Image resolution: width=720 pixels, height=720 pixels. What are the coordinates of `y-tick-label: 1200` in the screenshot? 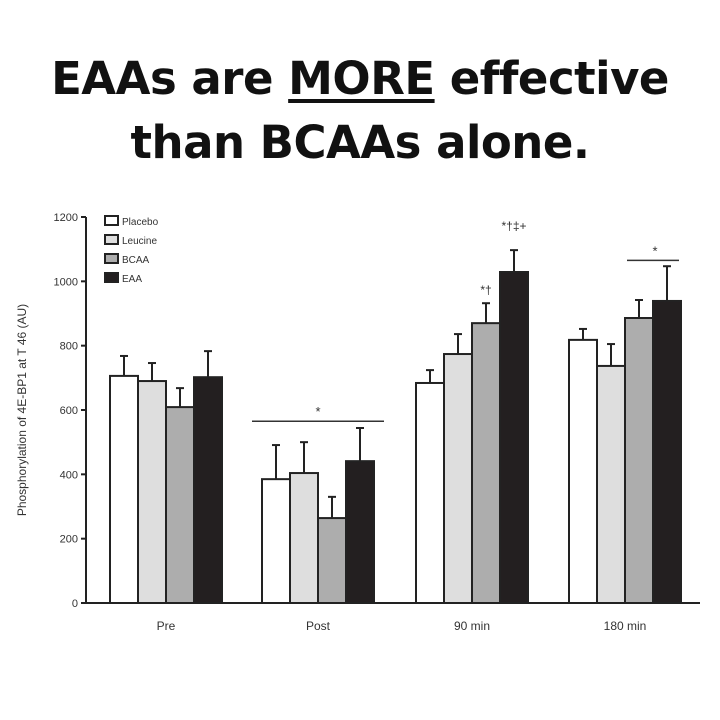 It's located at (66, 218).